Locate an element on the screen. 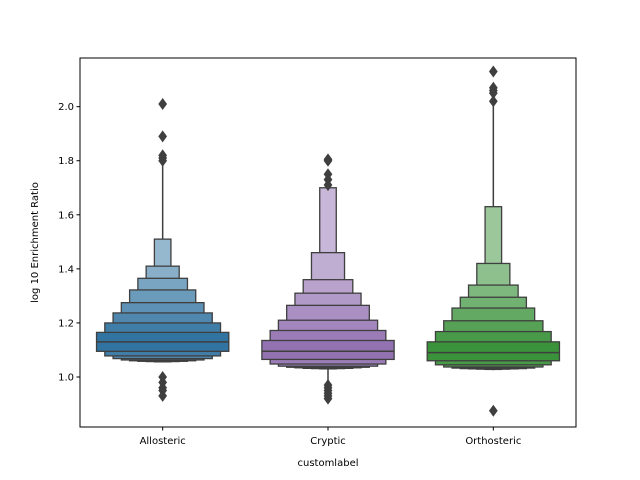  y-axis-label: log 10 Enrichment Ratio is located at coordinates (35, 242).